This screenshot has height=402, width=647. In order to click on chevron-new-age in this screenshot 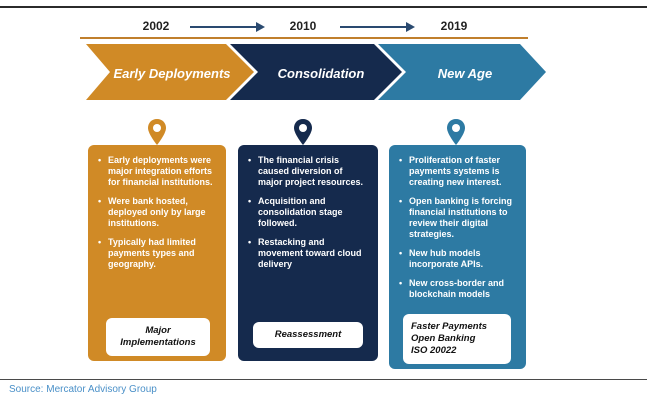, I will do `click(462, 72)`.